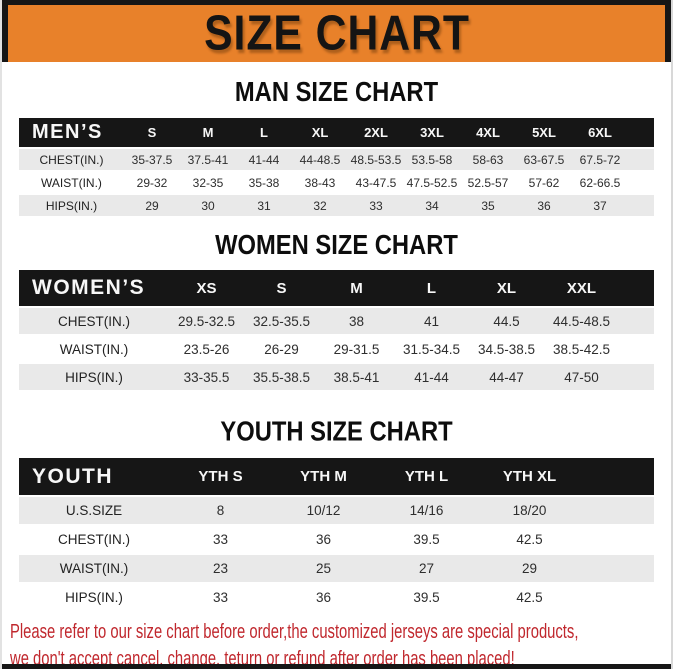  I want to click on size-value-cell: 35.5-38.5, so click(281, 377).